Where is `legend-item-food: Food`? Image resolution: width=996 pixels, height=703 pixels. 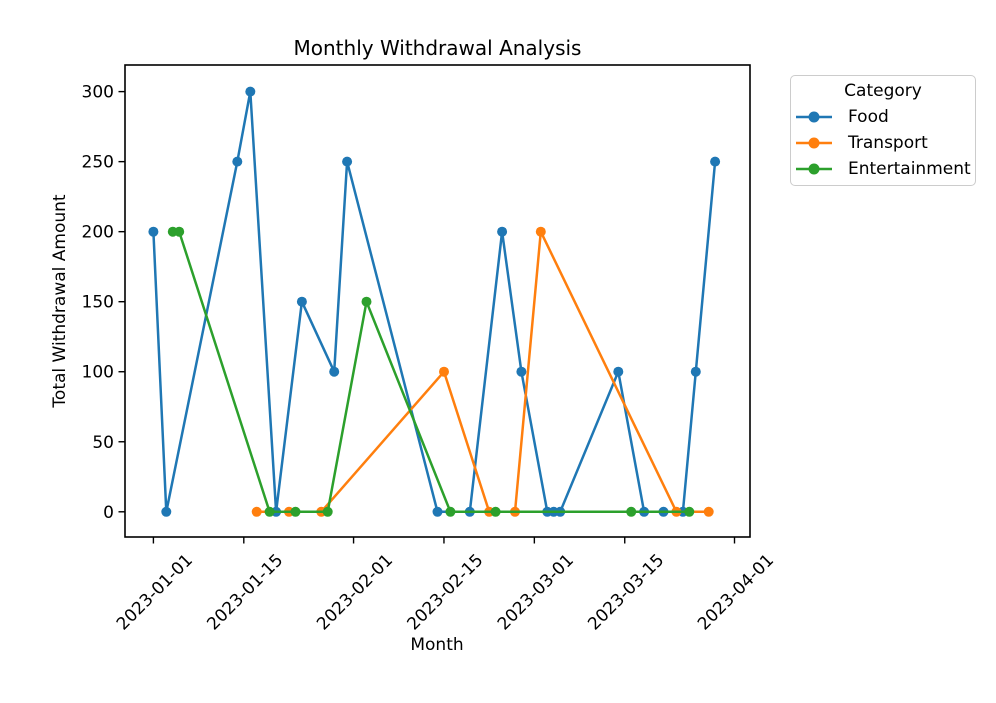 legend-item-food: Food is located at coordinates (883, 117).